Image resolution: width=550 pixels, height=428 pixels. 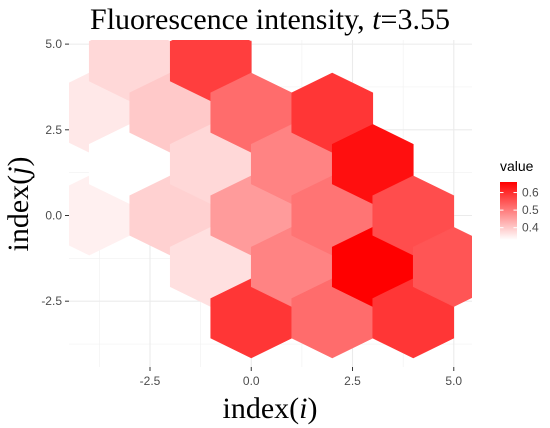 What do you see at coordinates (352, 381) in the screenshot?
I see `x-tick-label: 2.5` at bounding box center [352, 381].